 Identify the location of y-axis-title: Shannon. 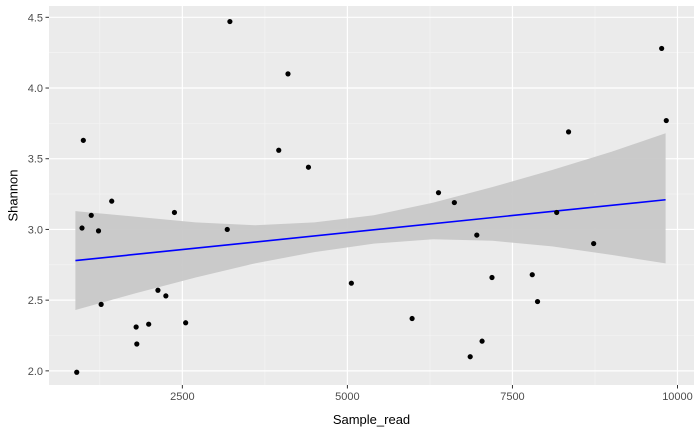
(13, 195).